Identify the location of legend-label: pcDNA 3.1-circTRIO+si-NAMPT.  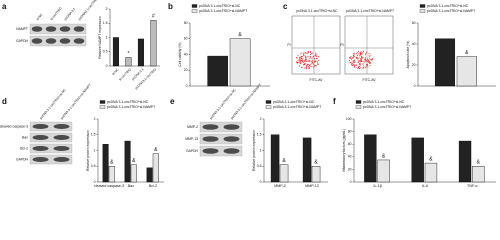
(131, 107).